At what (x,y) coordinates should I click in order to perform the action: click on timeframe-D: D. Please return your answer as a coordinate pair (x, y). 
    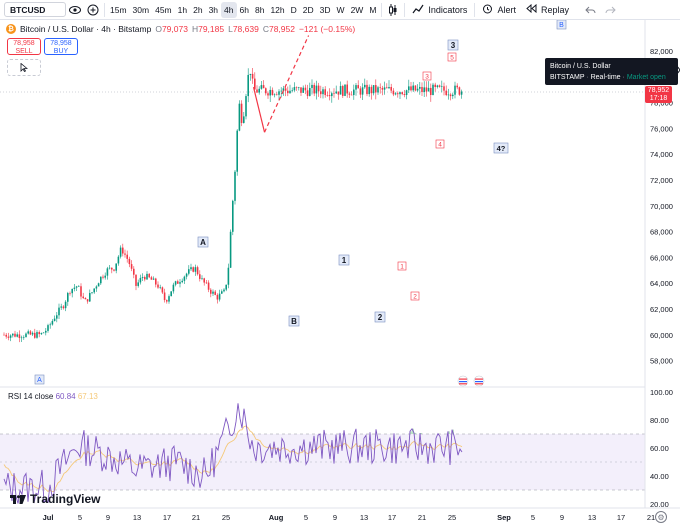
    Looking at the image, I should click on (293, 9).